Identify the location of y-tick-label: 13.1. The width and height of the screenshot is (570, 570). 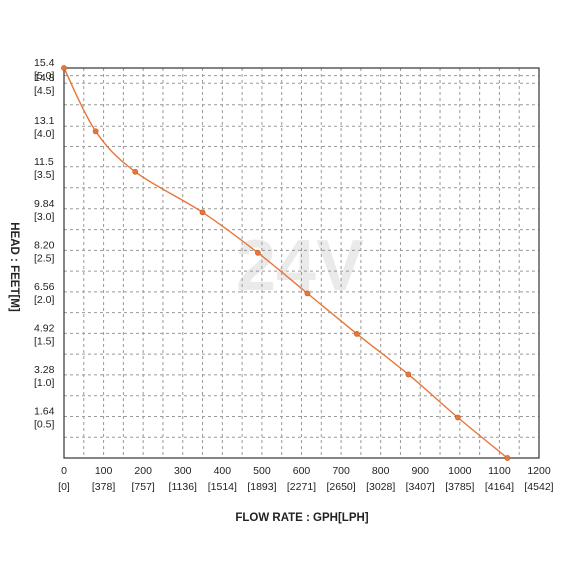
(44, 121).